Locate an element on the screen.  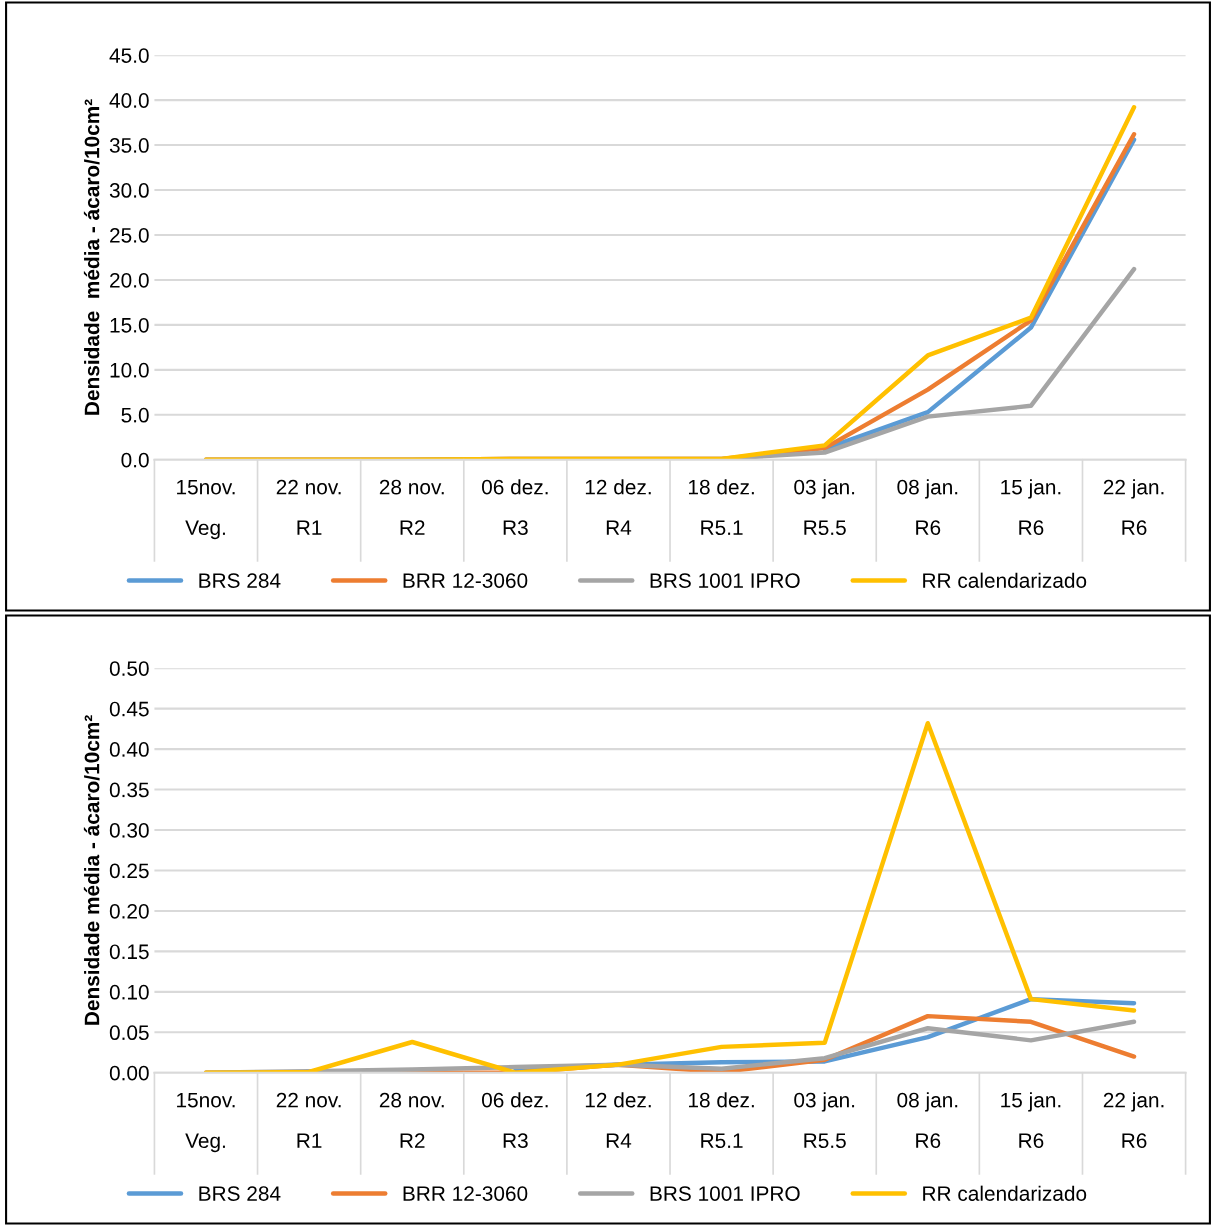
y-tick-label: 40.0 is located at coordinates (129, 100).